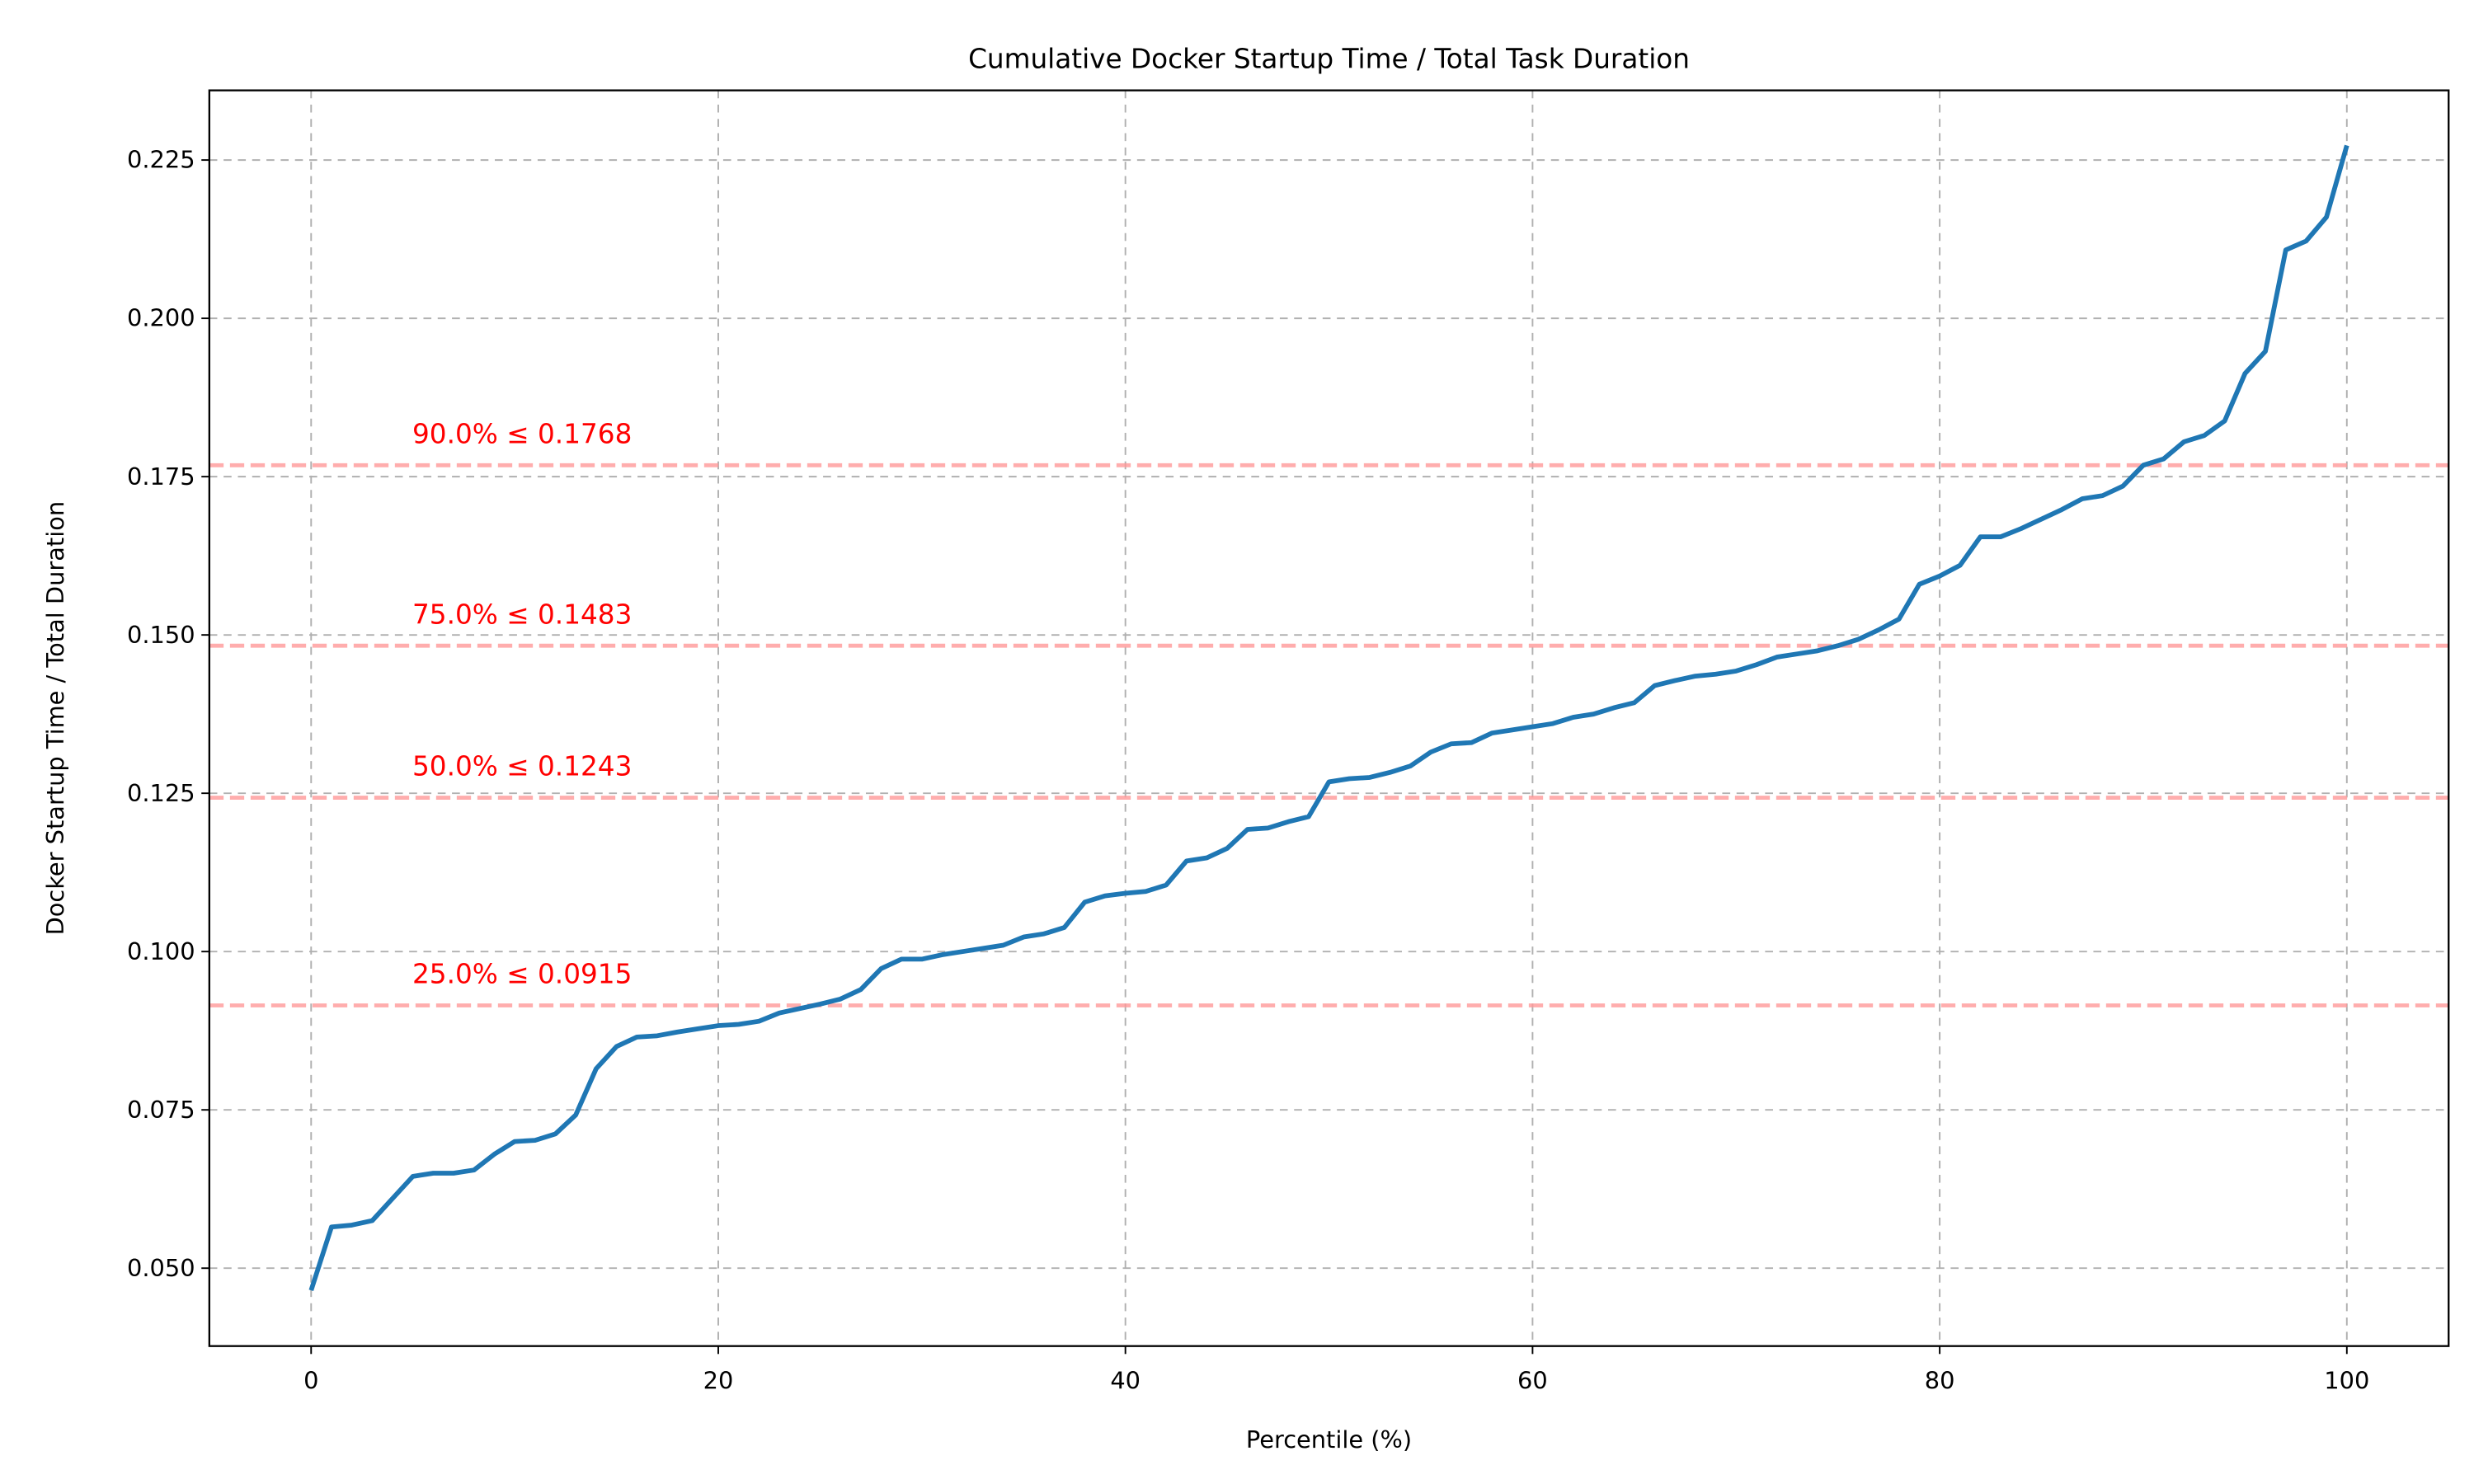  Describe the element at coordinates (310, 1381) in the screenshot. I see `x-tick-label: 0` at that location.